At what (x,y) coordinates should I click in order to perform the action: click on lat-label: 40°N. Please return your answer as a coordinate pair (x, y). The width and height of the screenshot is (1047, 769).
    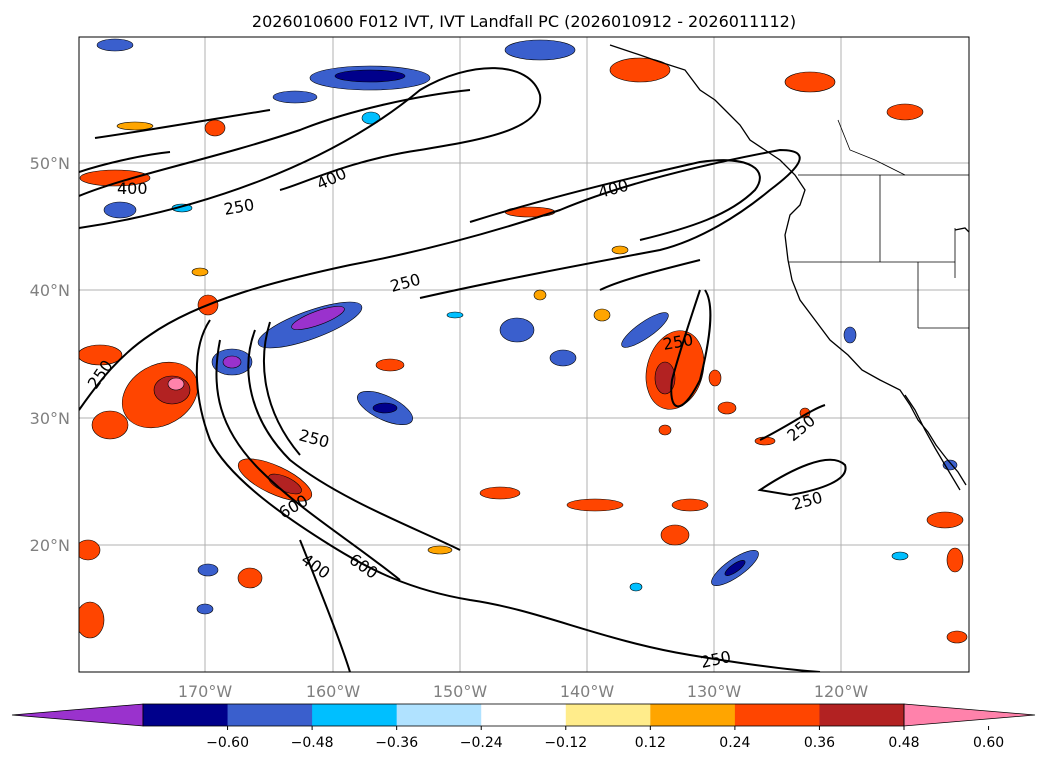
    Looking at the image, I should click on (50, 290).